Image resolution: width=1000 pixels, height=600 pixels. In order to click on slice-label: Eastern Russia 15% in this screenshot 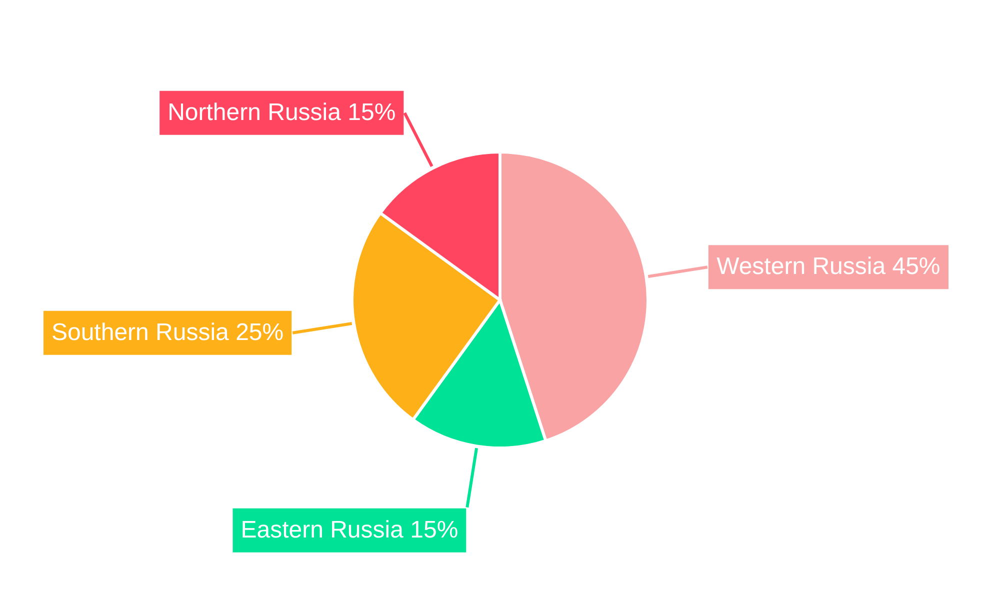, I will do `click(349, 530)`.